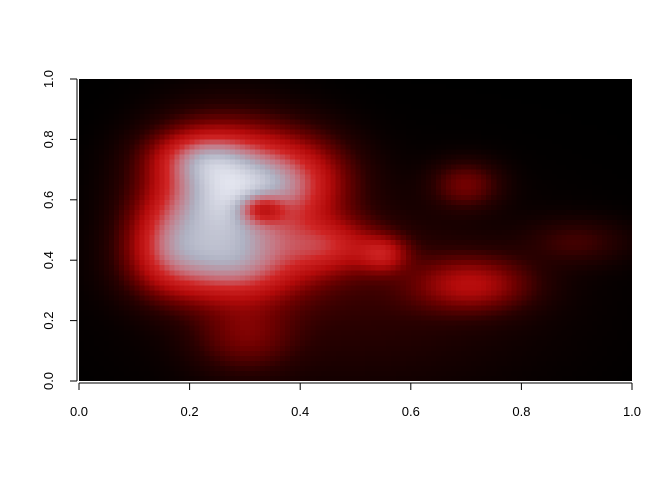  What do you see at coordinates (355, 400) in the screenshot?
I see `x-axis: 0.0 0.2 0.4 0.6 0.8 1.0` at bounding box center [355, 400].